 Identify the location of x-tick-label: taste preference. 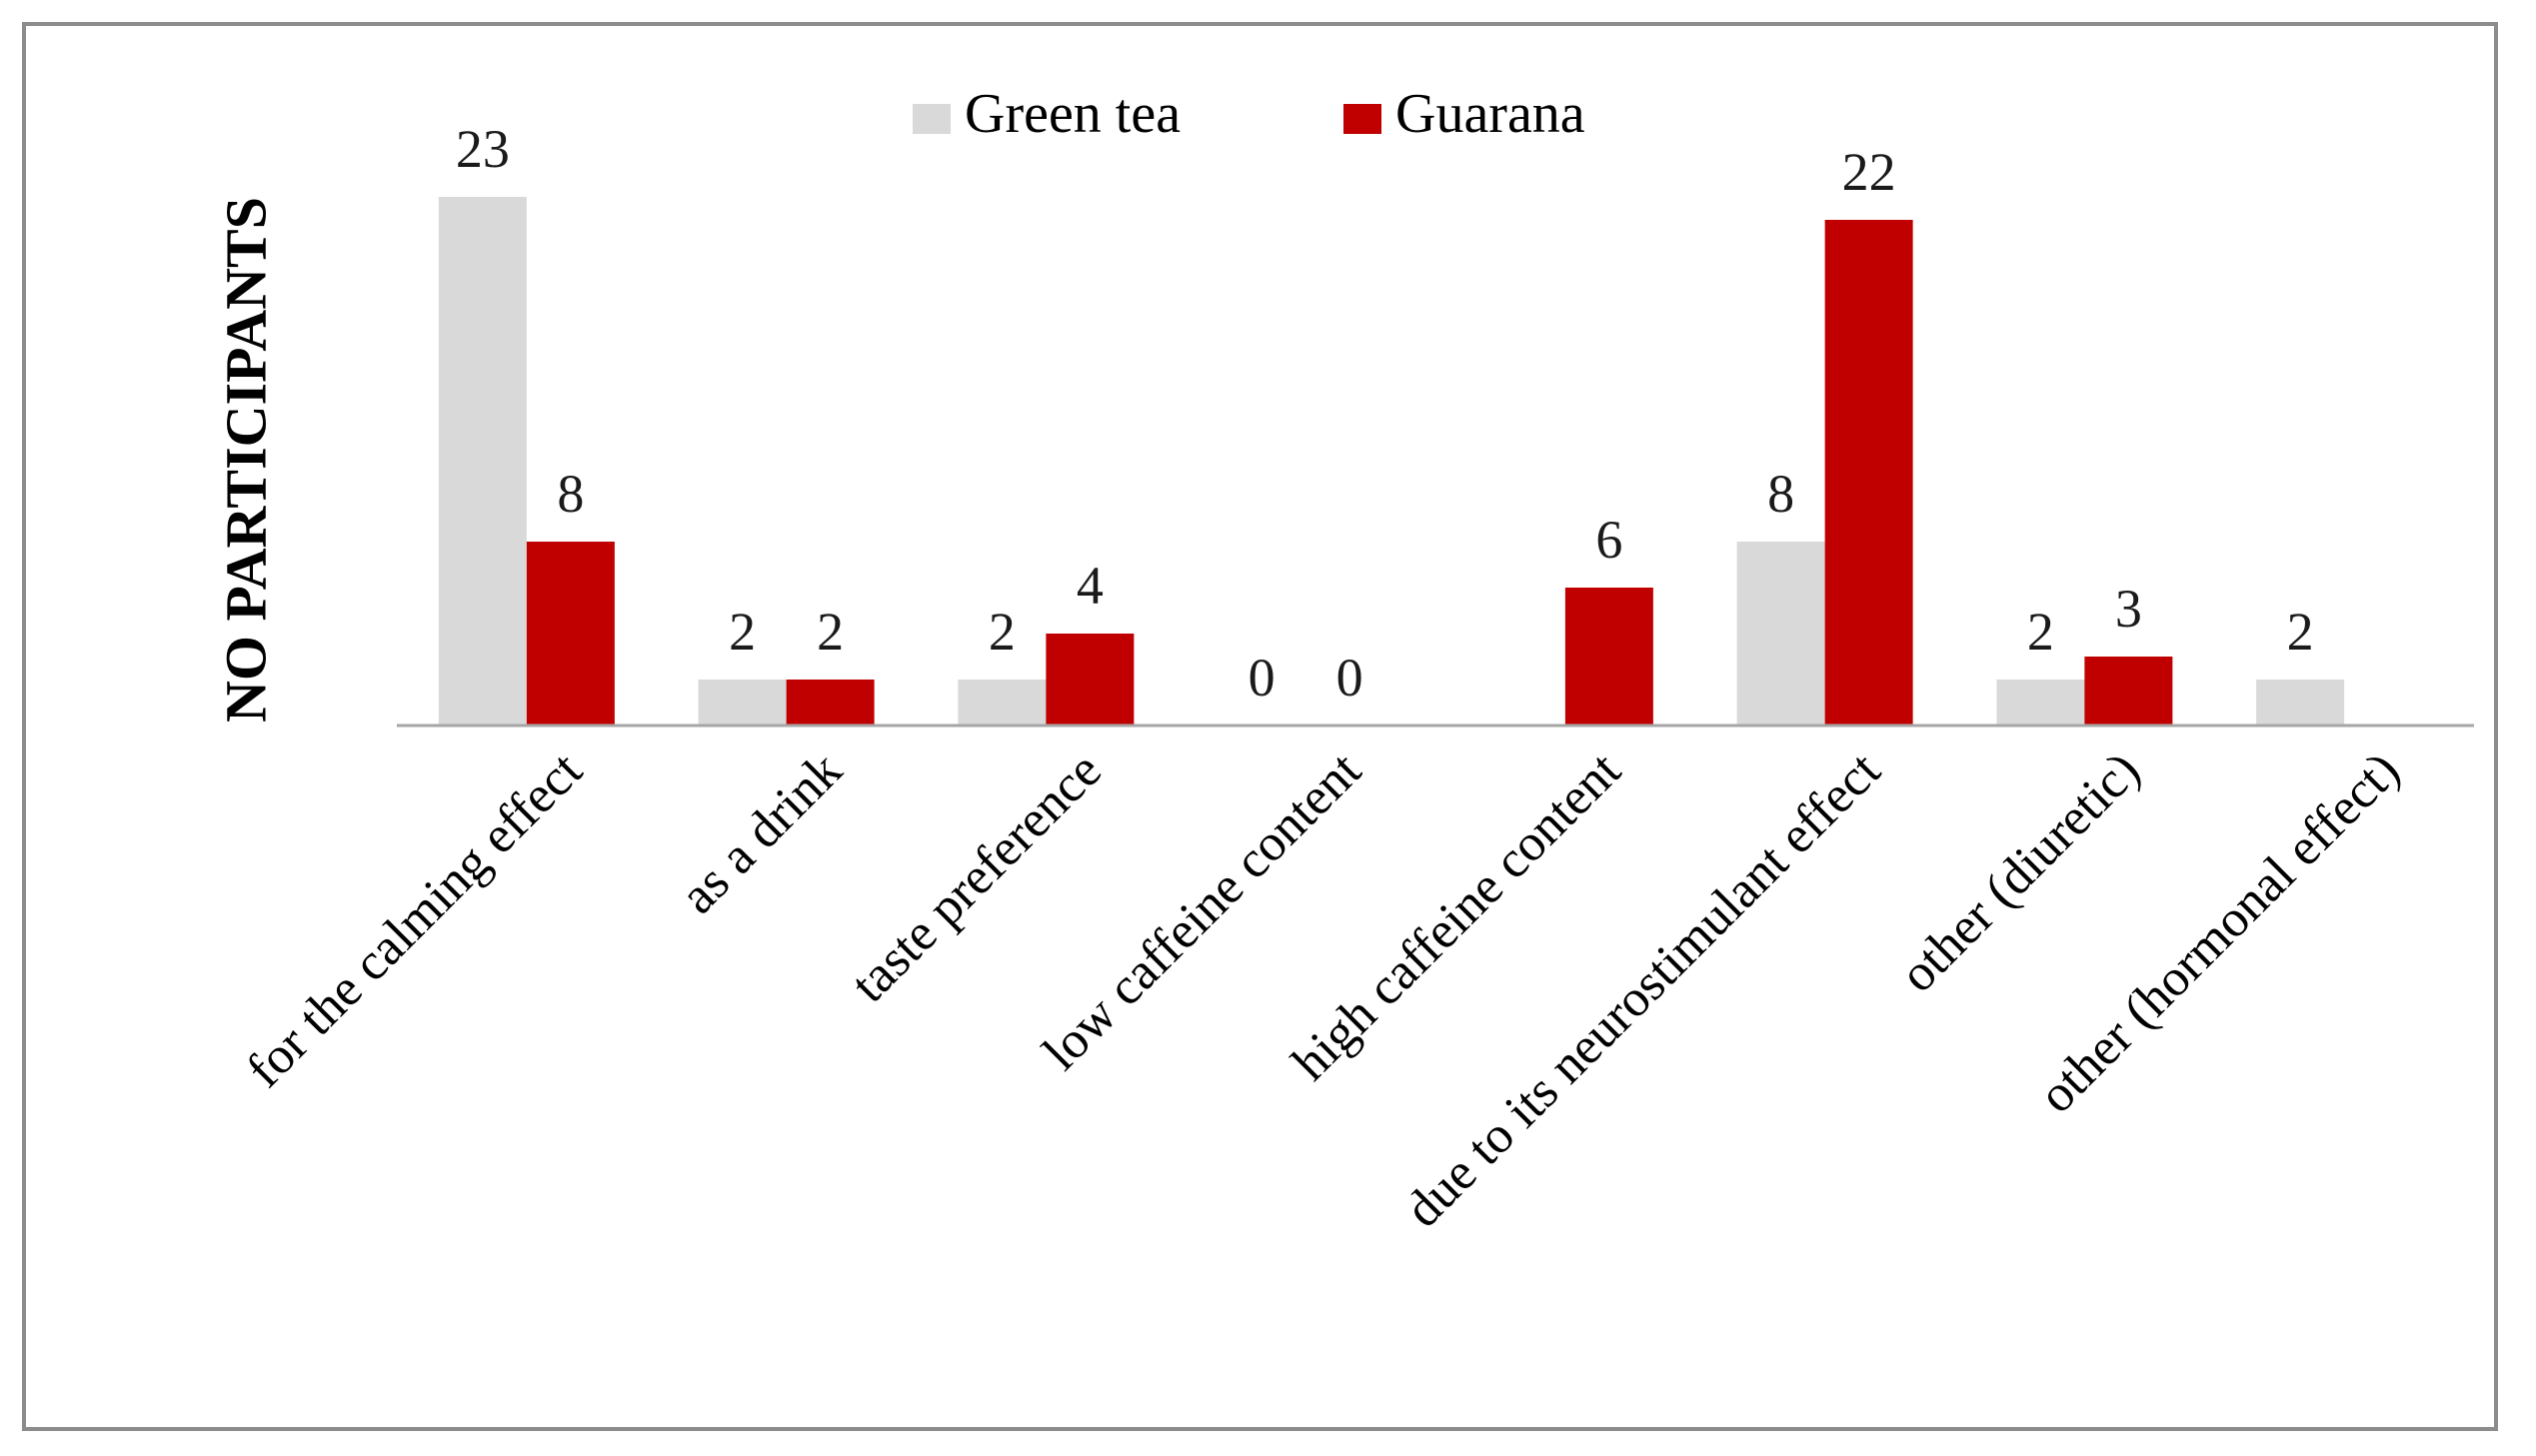
(977, 877).